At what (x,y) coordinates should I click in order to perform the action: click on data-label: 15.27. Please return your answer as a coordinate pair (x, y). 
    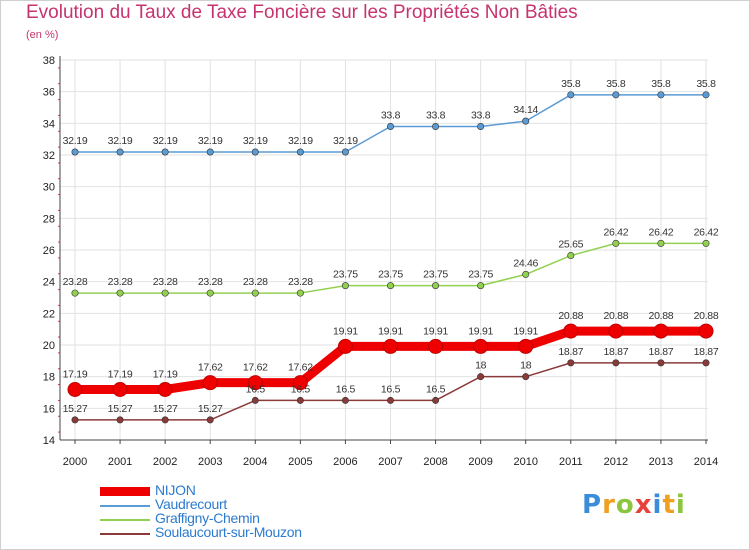
    Looking at the image, I should click on (120, 409).